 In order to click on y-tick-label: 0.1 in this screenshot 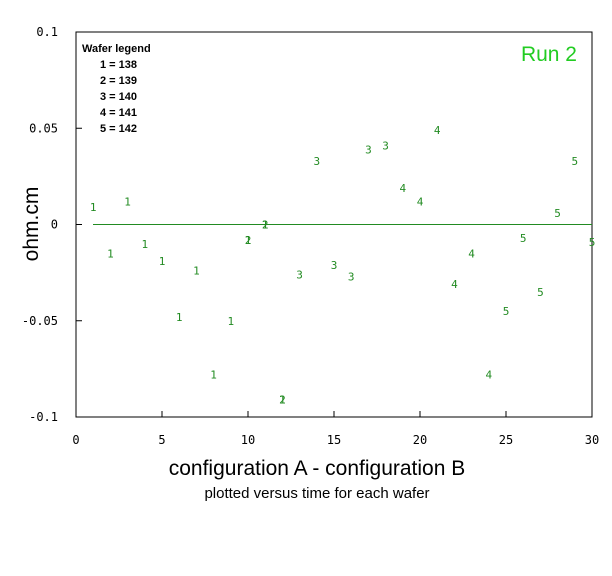, I will do `click(47, 32)`.